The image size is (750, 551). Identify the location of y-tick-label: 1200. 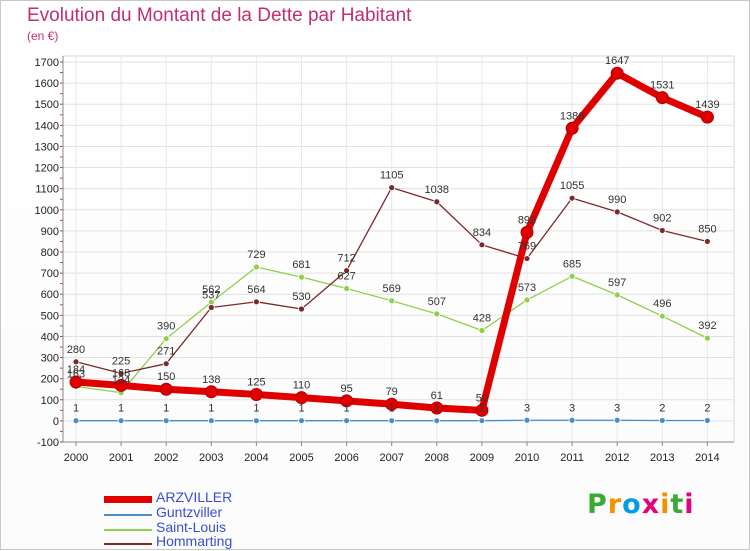
(47, 169).